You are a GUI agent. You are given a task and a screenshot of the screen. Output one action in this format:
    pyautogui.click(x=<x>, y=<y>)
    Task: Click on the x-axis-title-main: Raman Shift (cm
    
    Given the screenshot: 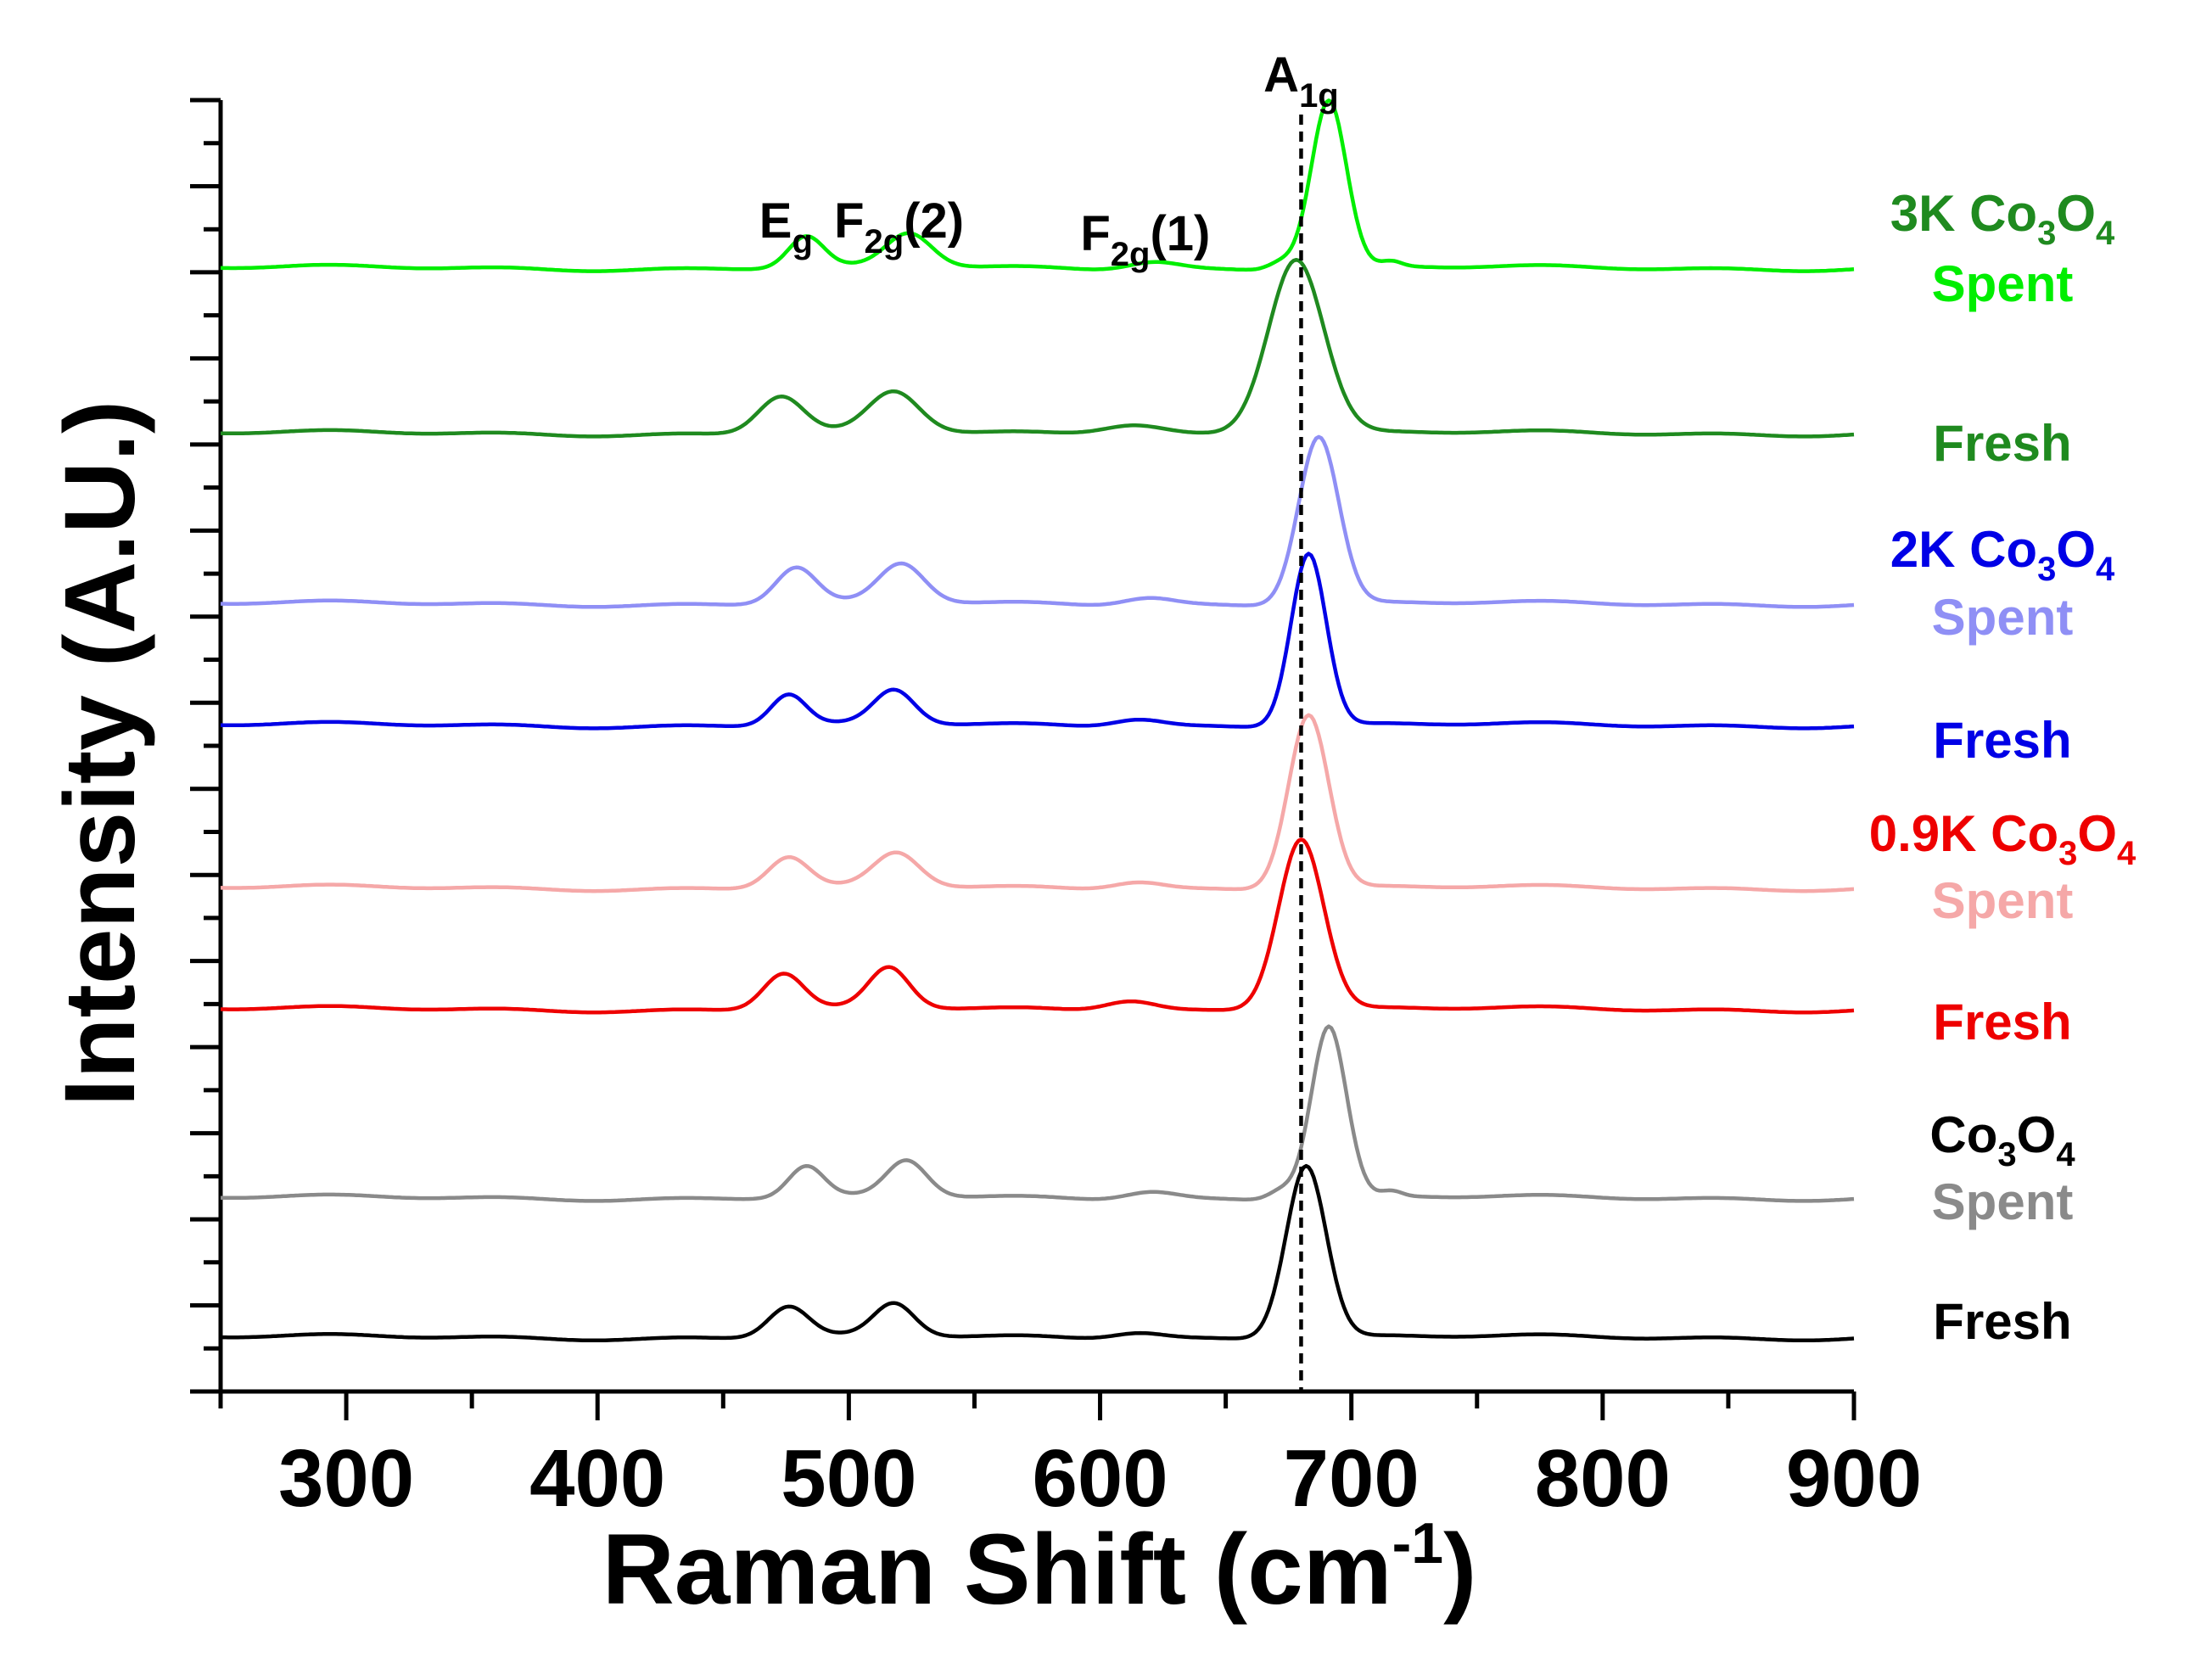 What is the action you would take?
    pyautogui.click(x=997, y=1570)
    